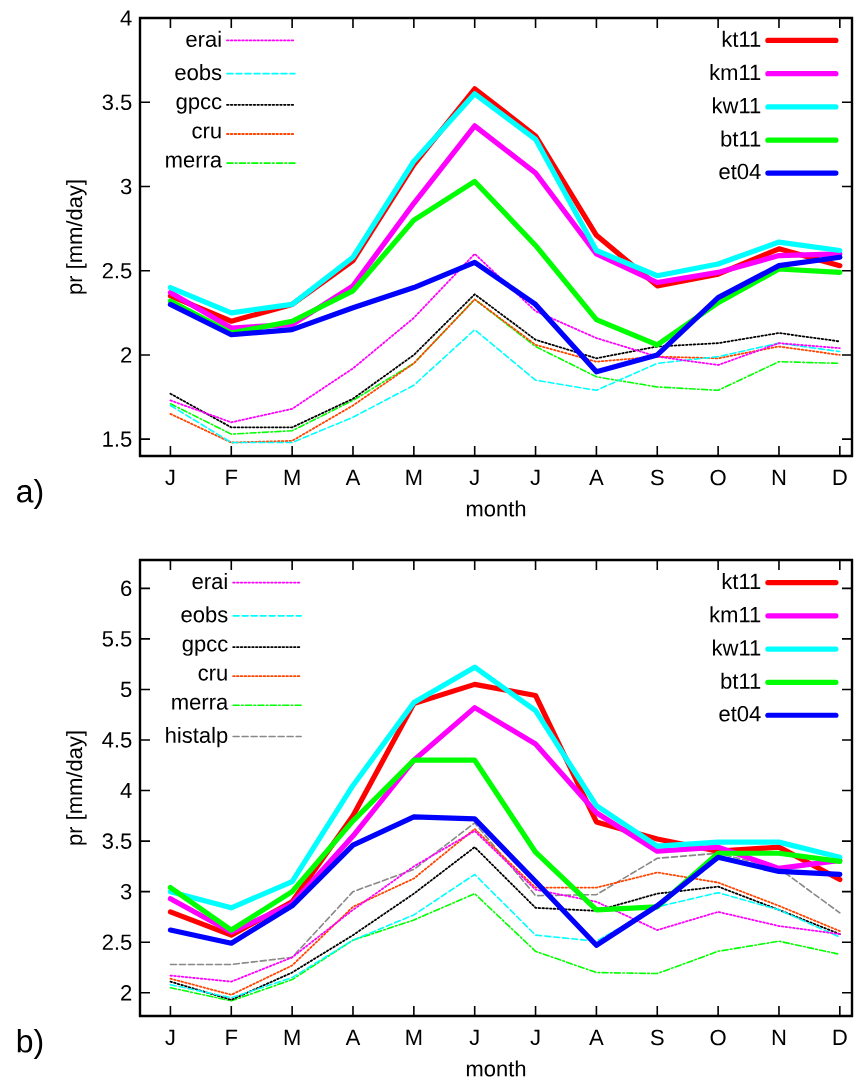  What do you see at coordinates (117, 740) in the screenshot?
I see `y-tick-label: 4.5` at bounding box center [117, 740].